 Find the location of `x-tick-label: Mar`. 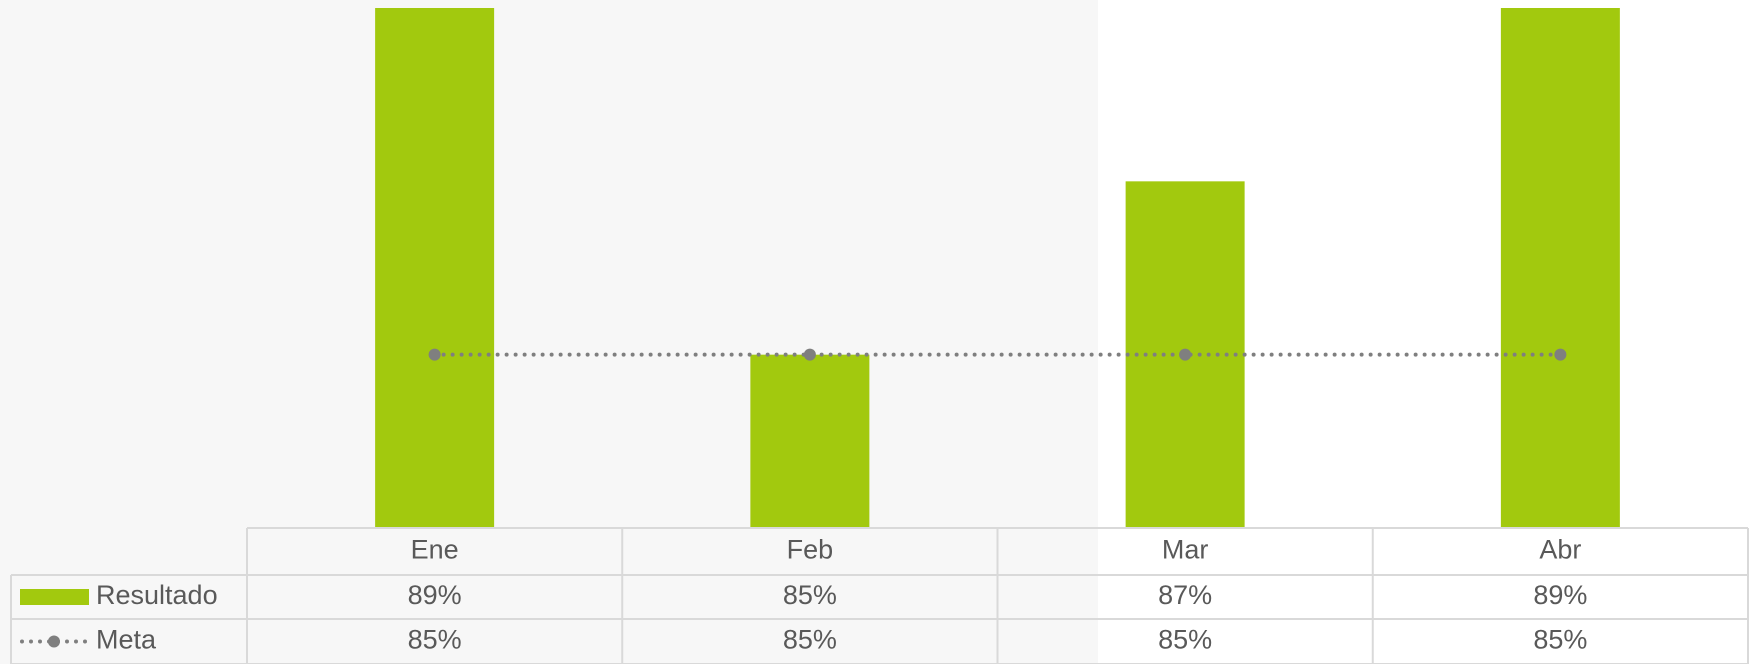

x-tick-label: Mar is located at coordinates (1185, 550).